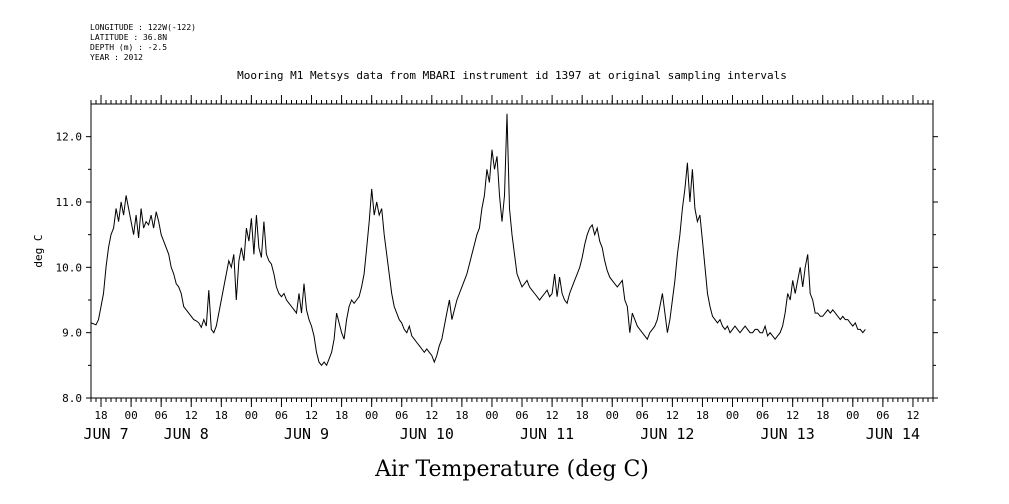 This screenshot has height=504, width=1009. What do you see at coordinates (69, 137) in the screenshot?
I see `y-tick-label: 12.0` at bounding box center [69, 137].